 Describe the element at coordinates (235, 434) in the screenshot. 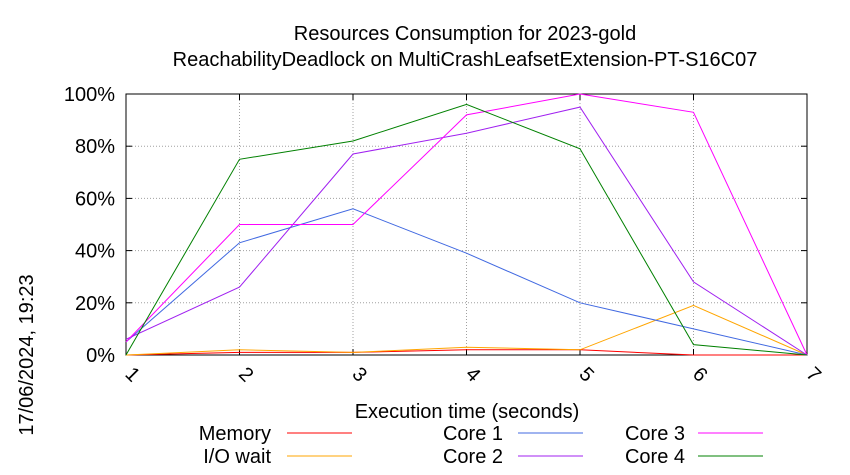

I see `legend-label-memory: Memory` at that location.